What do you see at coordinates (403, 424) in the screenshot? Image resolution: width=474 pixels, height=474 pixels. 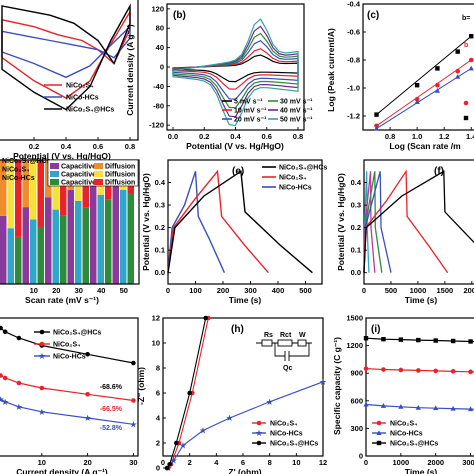 I see `panel-i-legend-label: NiCo₂S₄` at bounding box center [403, 424].